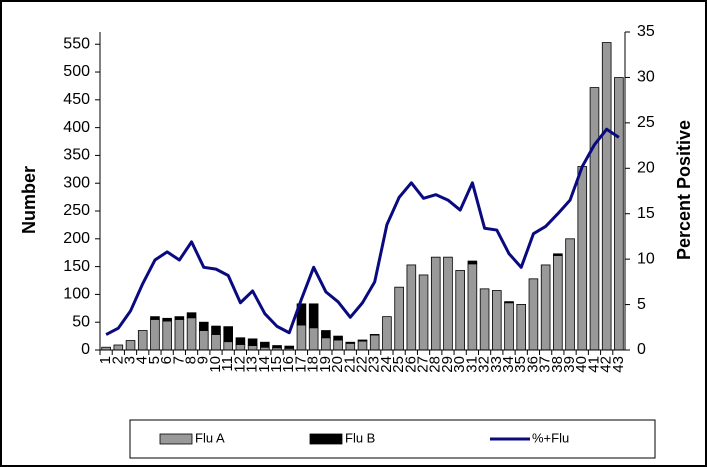 The width and height of the screenshot is (707, 467). Describe the element at coordinates (325, 364) in the screenshot. I see `x-tick-label: 19` at that location.